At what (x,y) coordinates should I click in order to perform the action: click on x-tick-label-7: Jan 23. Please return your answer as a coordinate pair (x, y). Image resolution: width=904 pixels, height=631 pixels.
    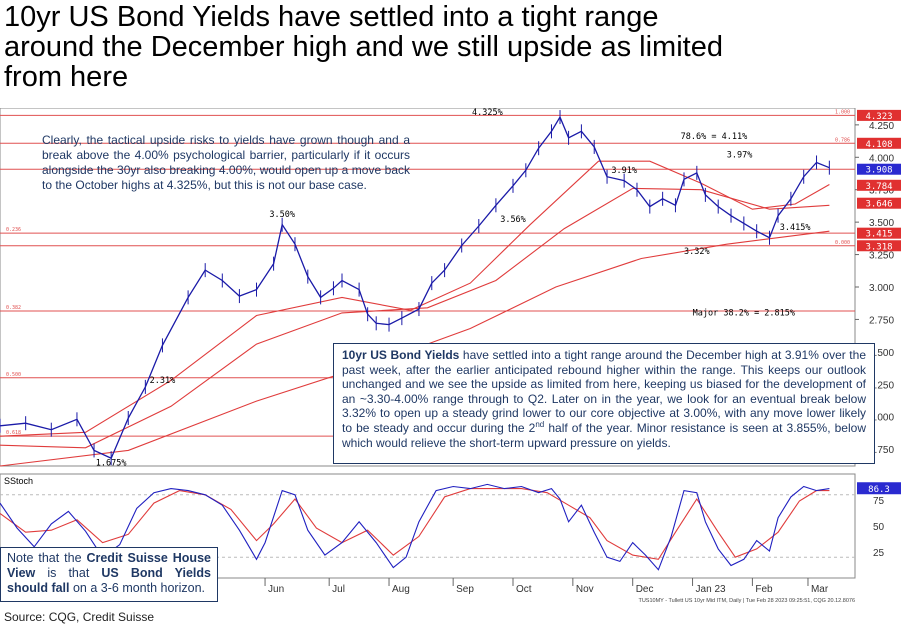
    Looking at the image, I should click on (711, 589).